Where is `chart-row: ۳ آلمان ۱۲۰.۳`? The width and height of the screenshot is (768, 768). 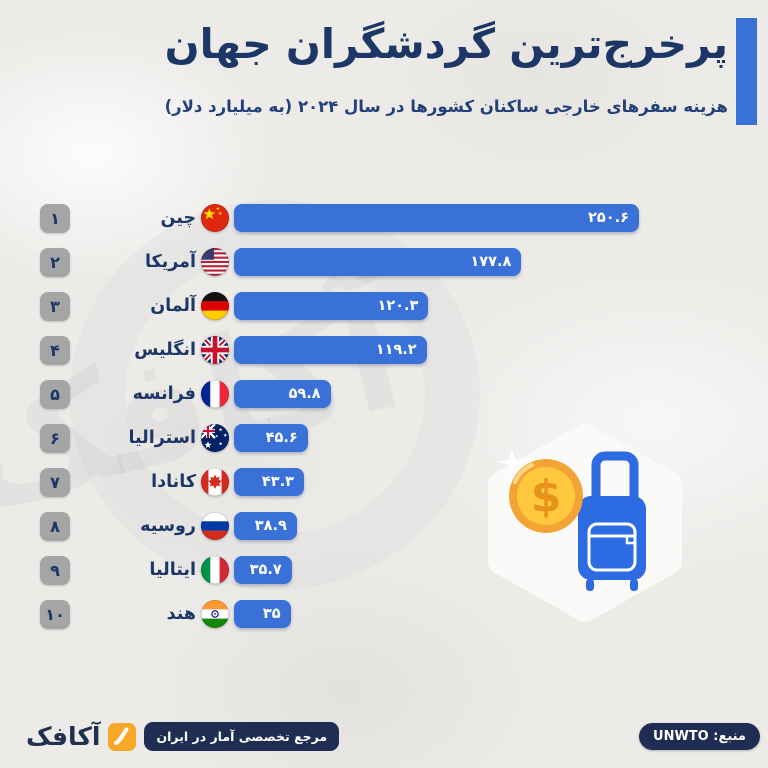 chart-row: ۳ آلمان ۱۲۰.۳ is located at coordinates (339, 306).